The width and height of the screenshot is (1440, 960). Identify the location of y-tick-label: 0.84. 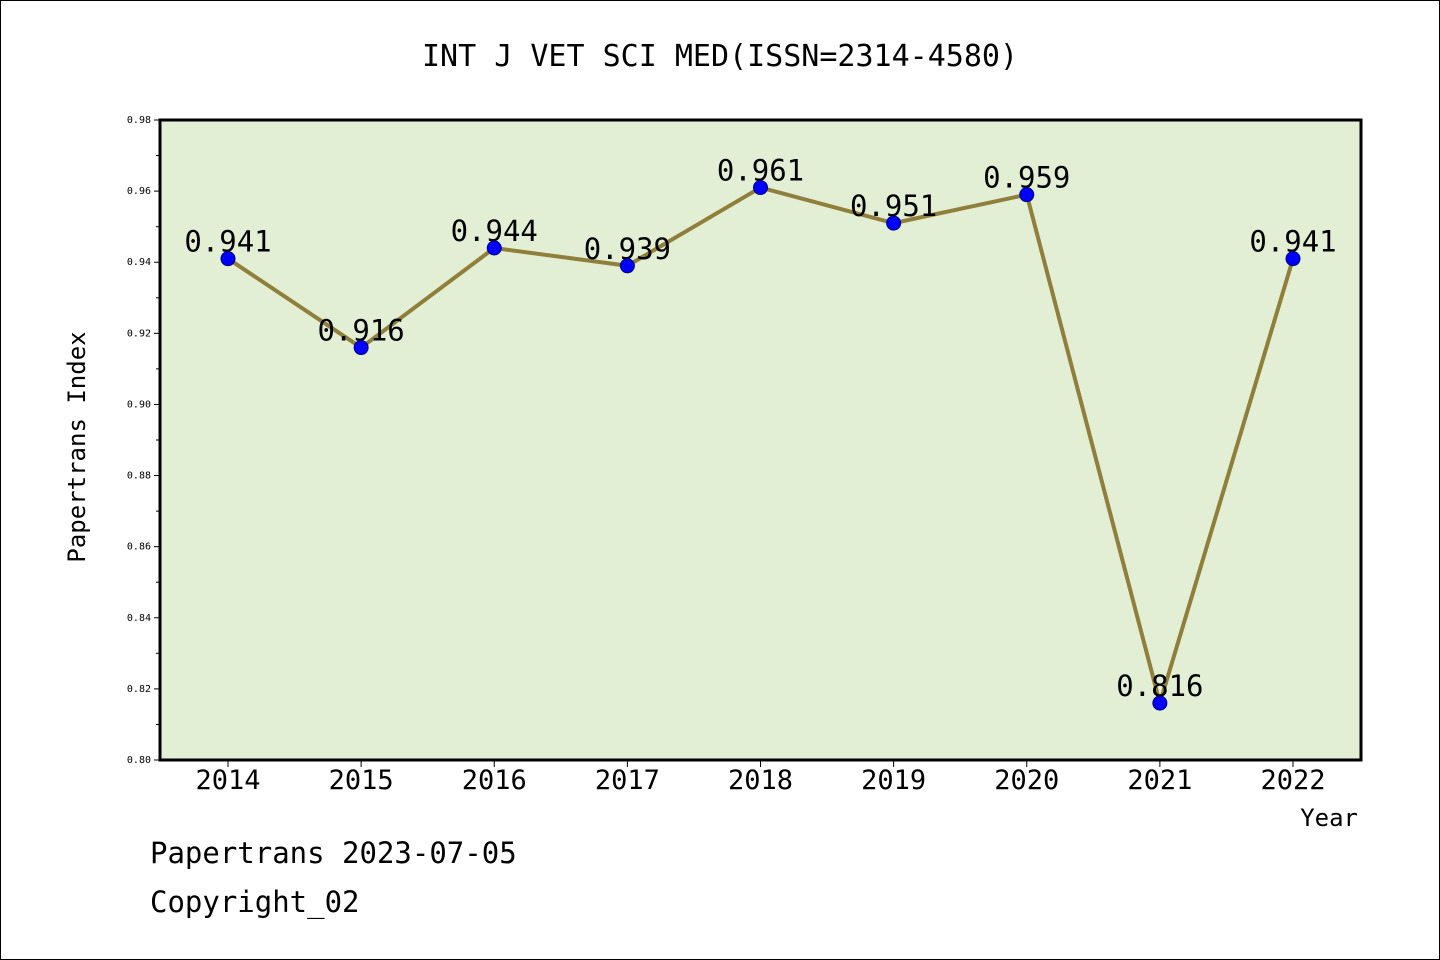
(139, 618).